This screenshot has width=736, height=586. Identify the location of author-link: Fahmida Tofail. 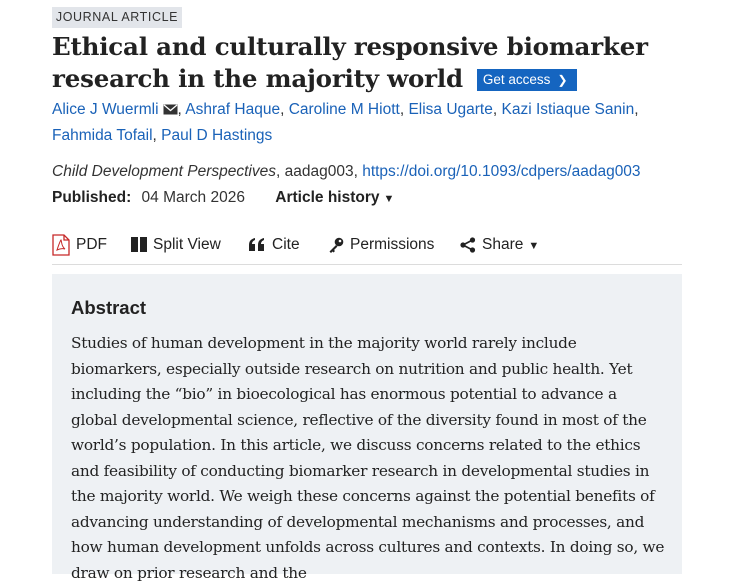
(102, 135).